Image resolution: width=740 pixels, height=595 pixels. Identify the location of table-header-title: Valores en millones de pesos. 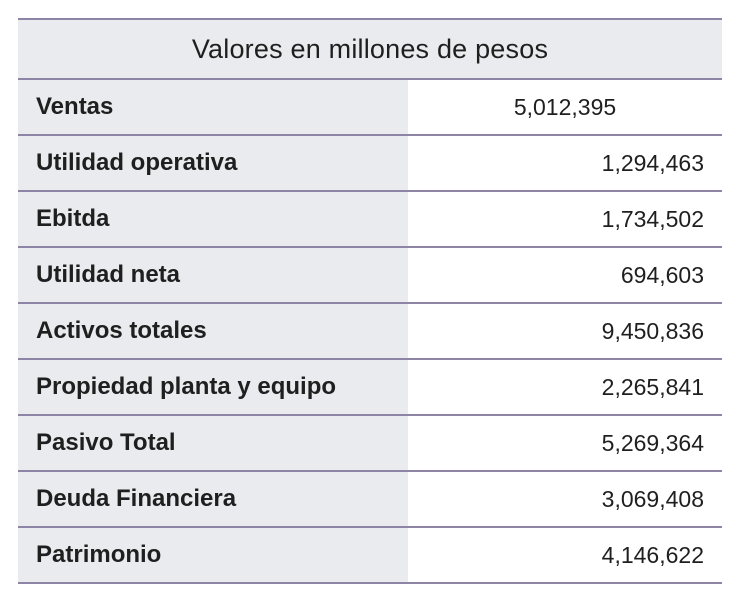
(370, 48).